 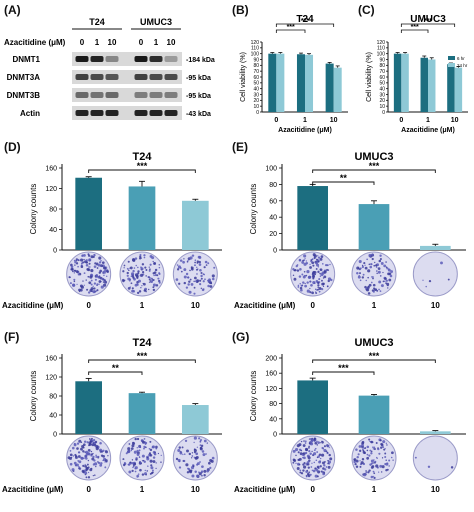 I want to click on blot-protein-label: Actin, so click(x=30, y=113).